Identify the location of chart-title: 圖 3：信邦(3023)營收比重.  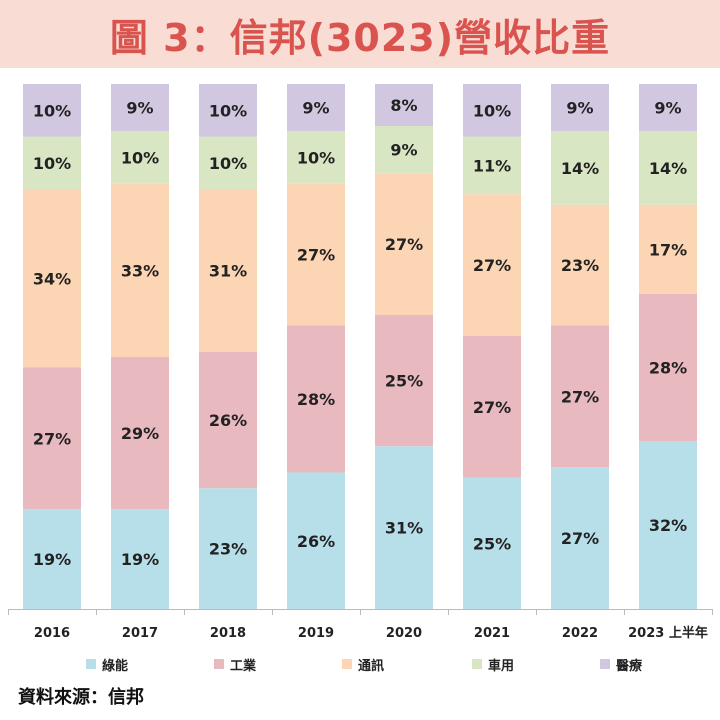
(360, 37).